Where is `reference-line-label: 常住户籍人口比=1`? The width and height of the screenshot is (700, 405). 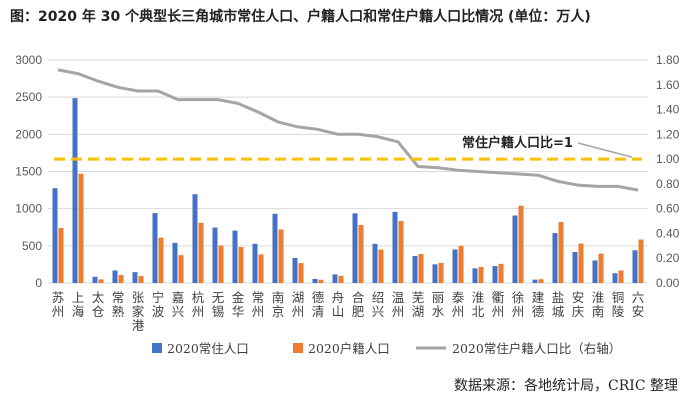
reference-line-label: 常住户籍人口比=1 is located at coordinates (517, 143).